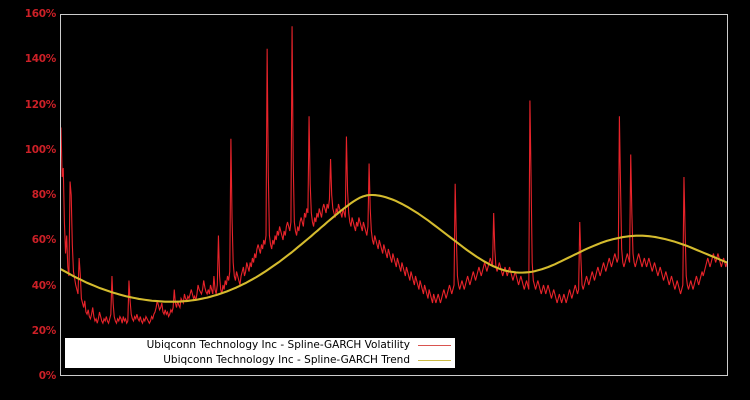 Image resolution: width=750 pixels, height=400 pixels. I want to click on y-tick-label: 100%, so click(40, 149).